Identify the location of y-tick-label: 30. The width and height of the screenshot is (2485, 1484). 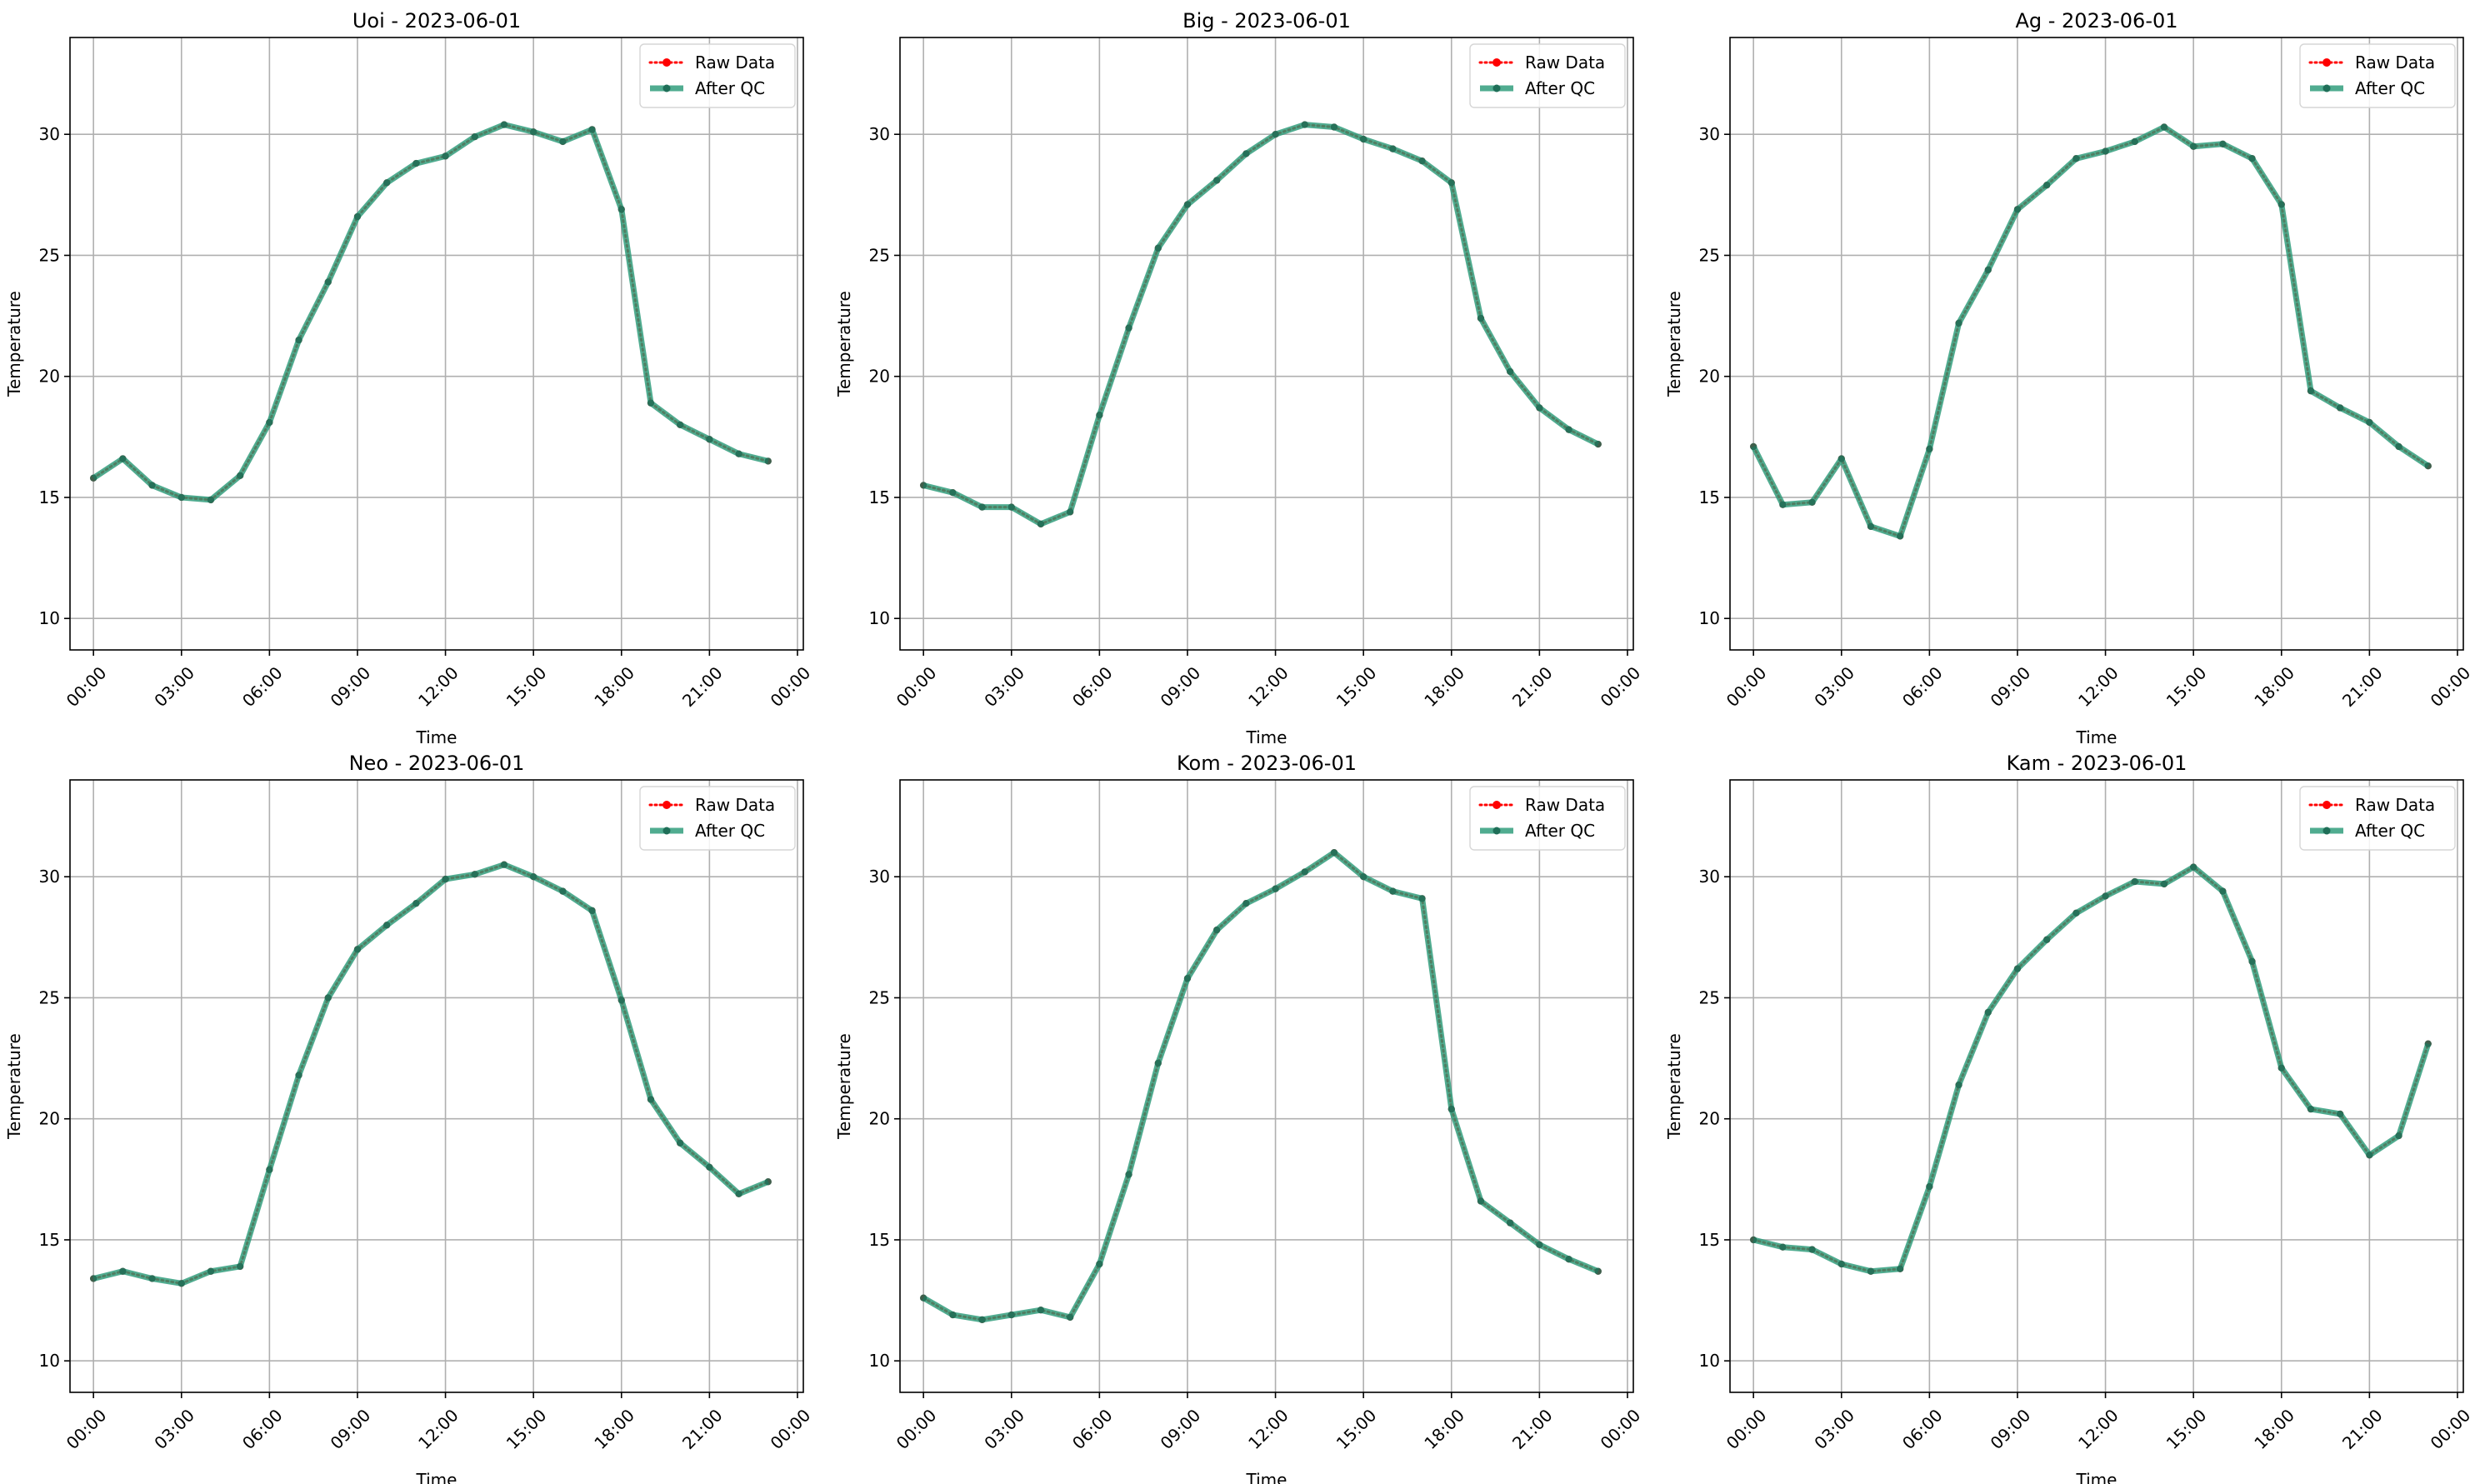
(879, 877).